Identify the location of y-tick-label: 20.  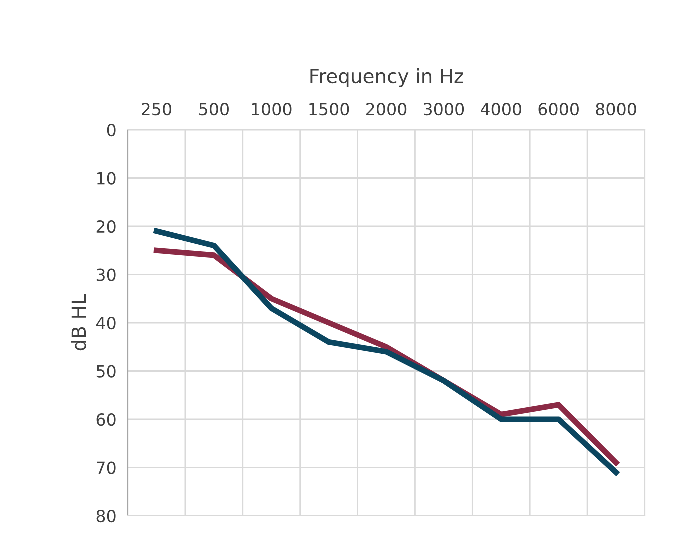
(106, 227).